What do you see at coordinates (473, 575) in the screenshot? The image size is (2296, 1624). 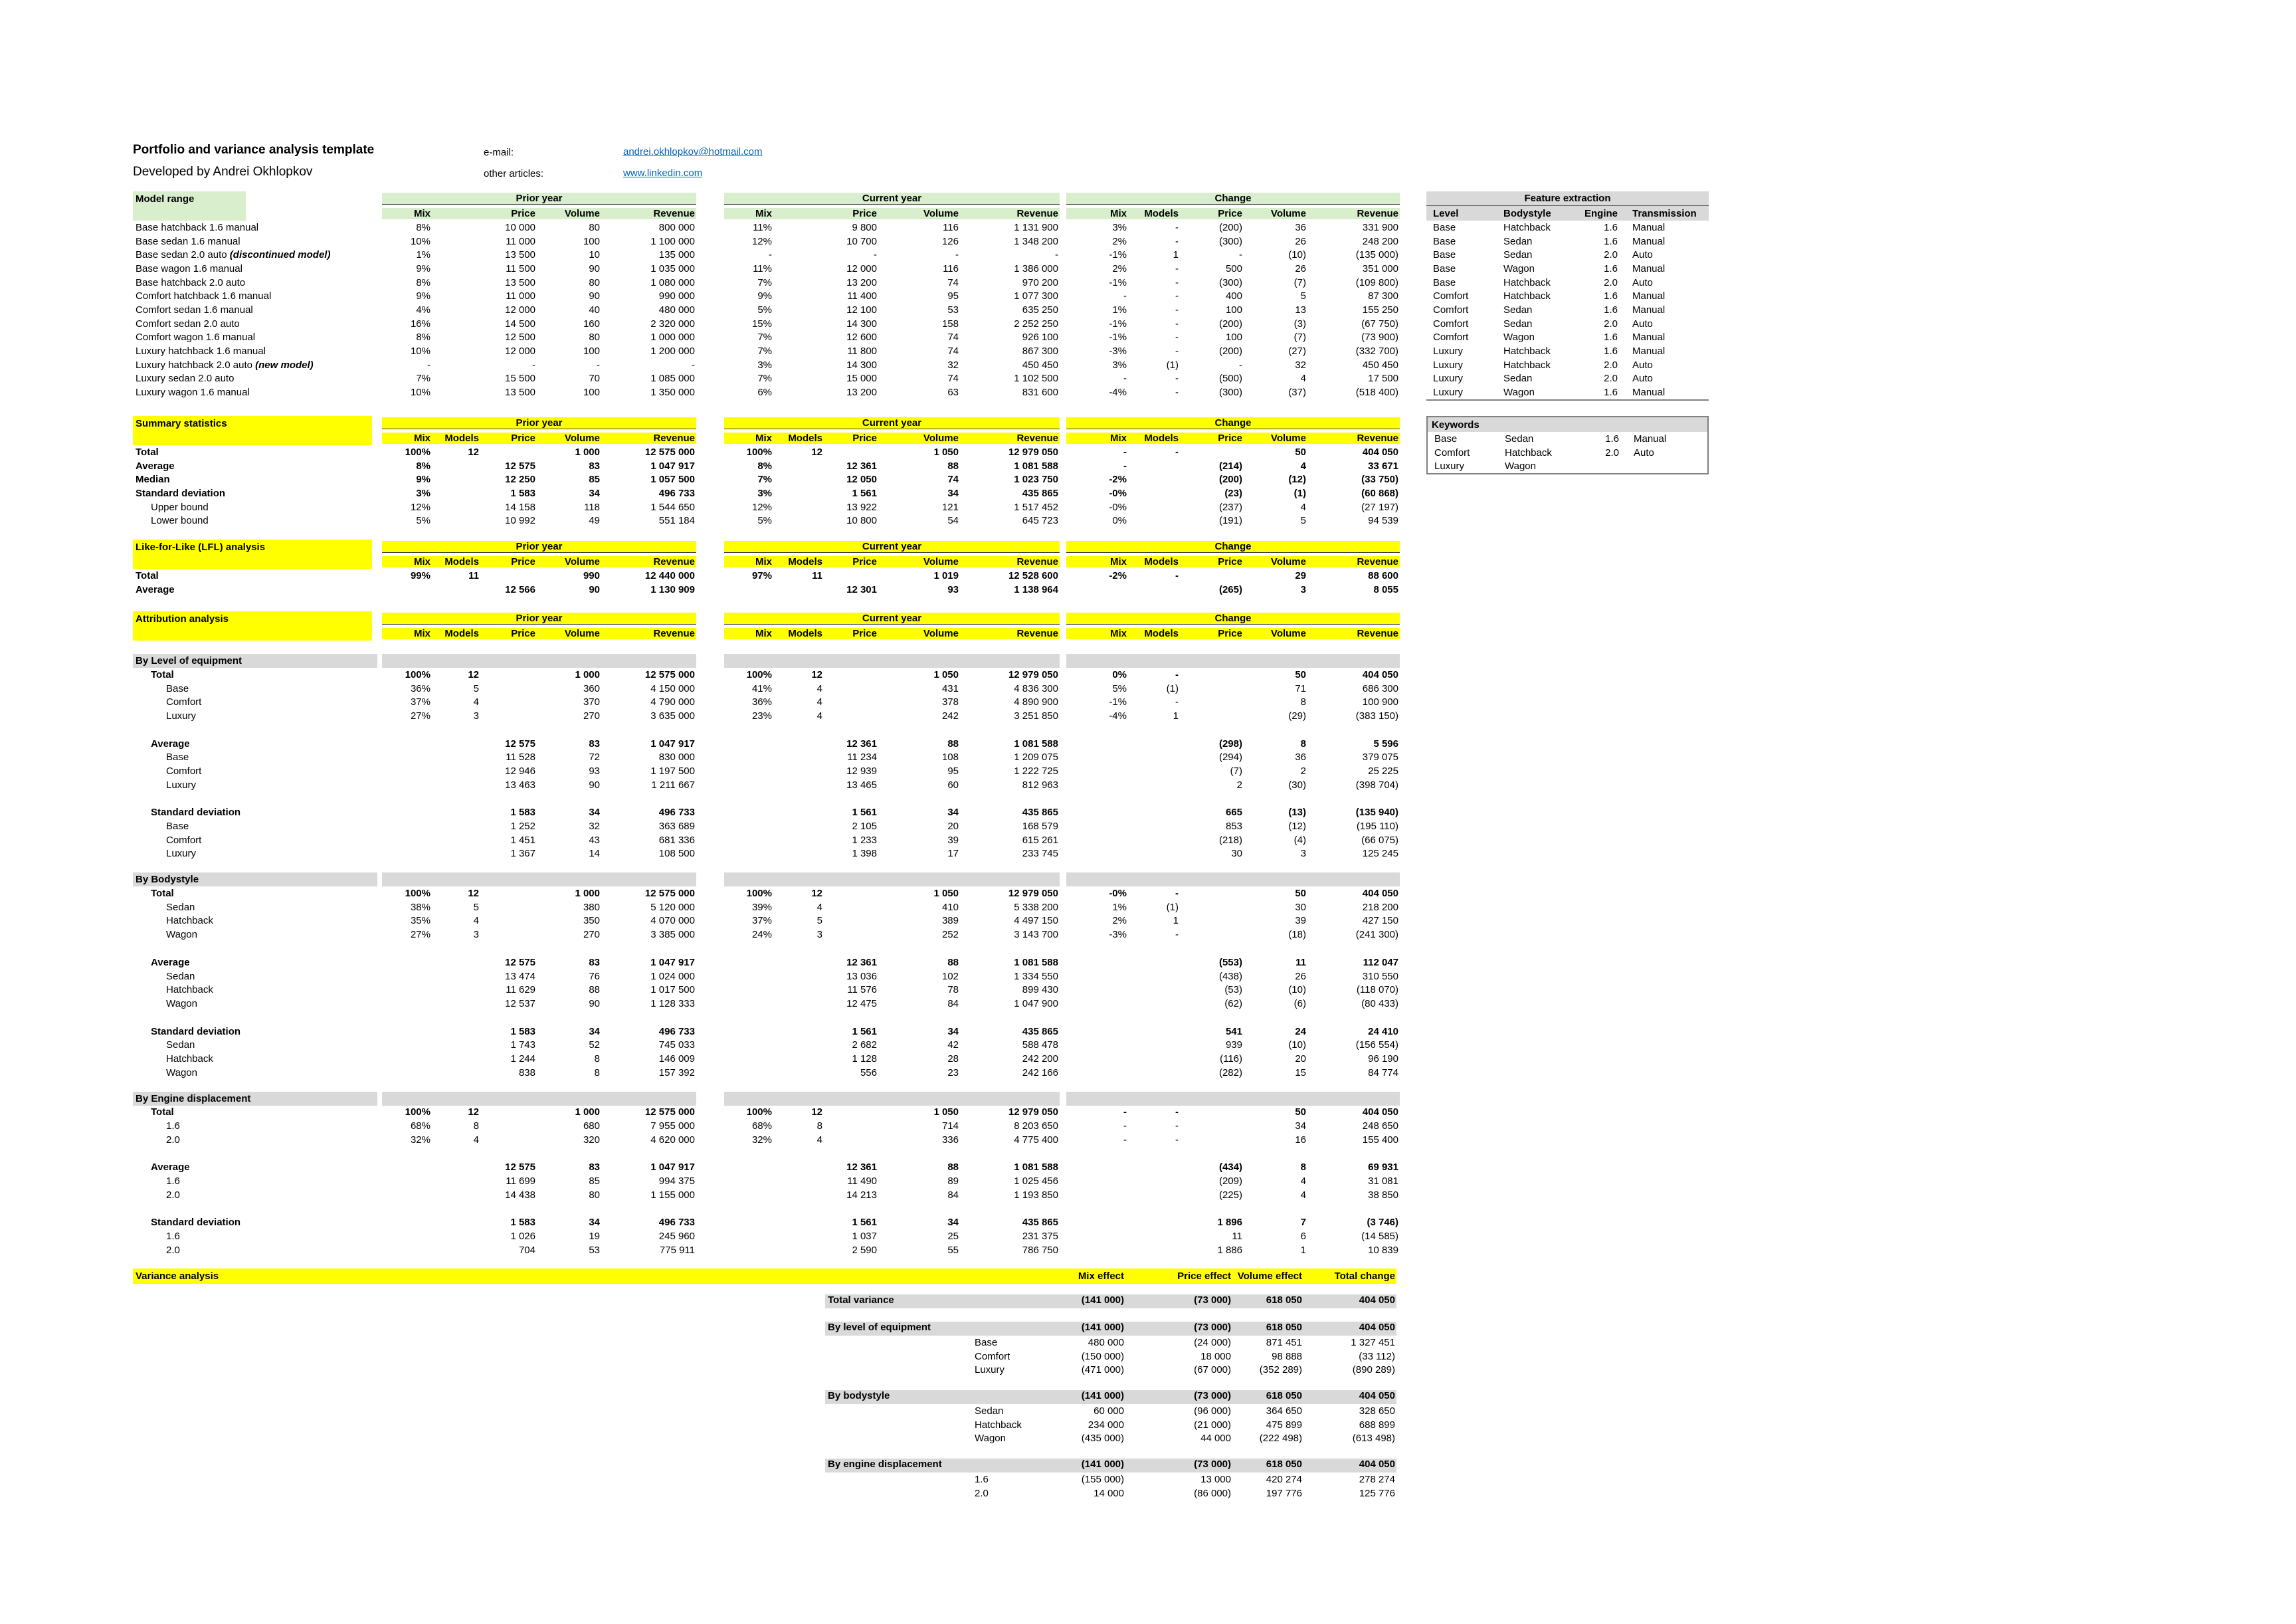 I see `cell: 11` at bounding box center [473, 575].